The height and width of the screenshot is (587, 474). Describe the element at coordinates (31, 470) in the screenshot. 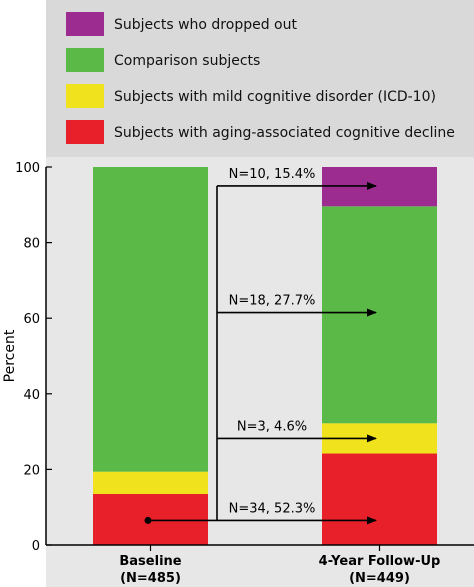

I see `y-tick-label: 20` at that location.